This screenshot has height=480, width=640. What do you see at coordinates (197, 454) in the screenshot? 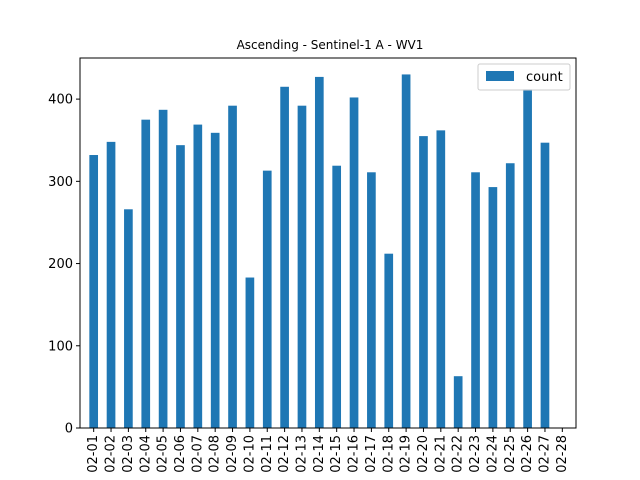
I see `x-tick-label: 02-07` at bounding box center [197, 454].